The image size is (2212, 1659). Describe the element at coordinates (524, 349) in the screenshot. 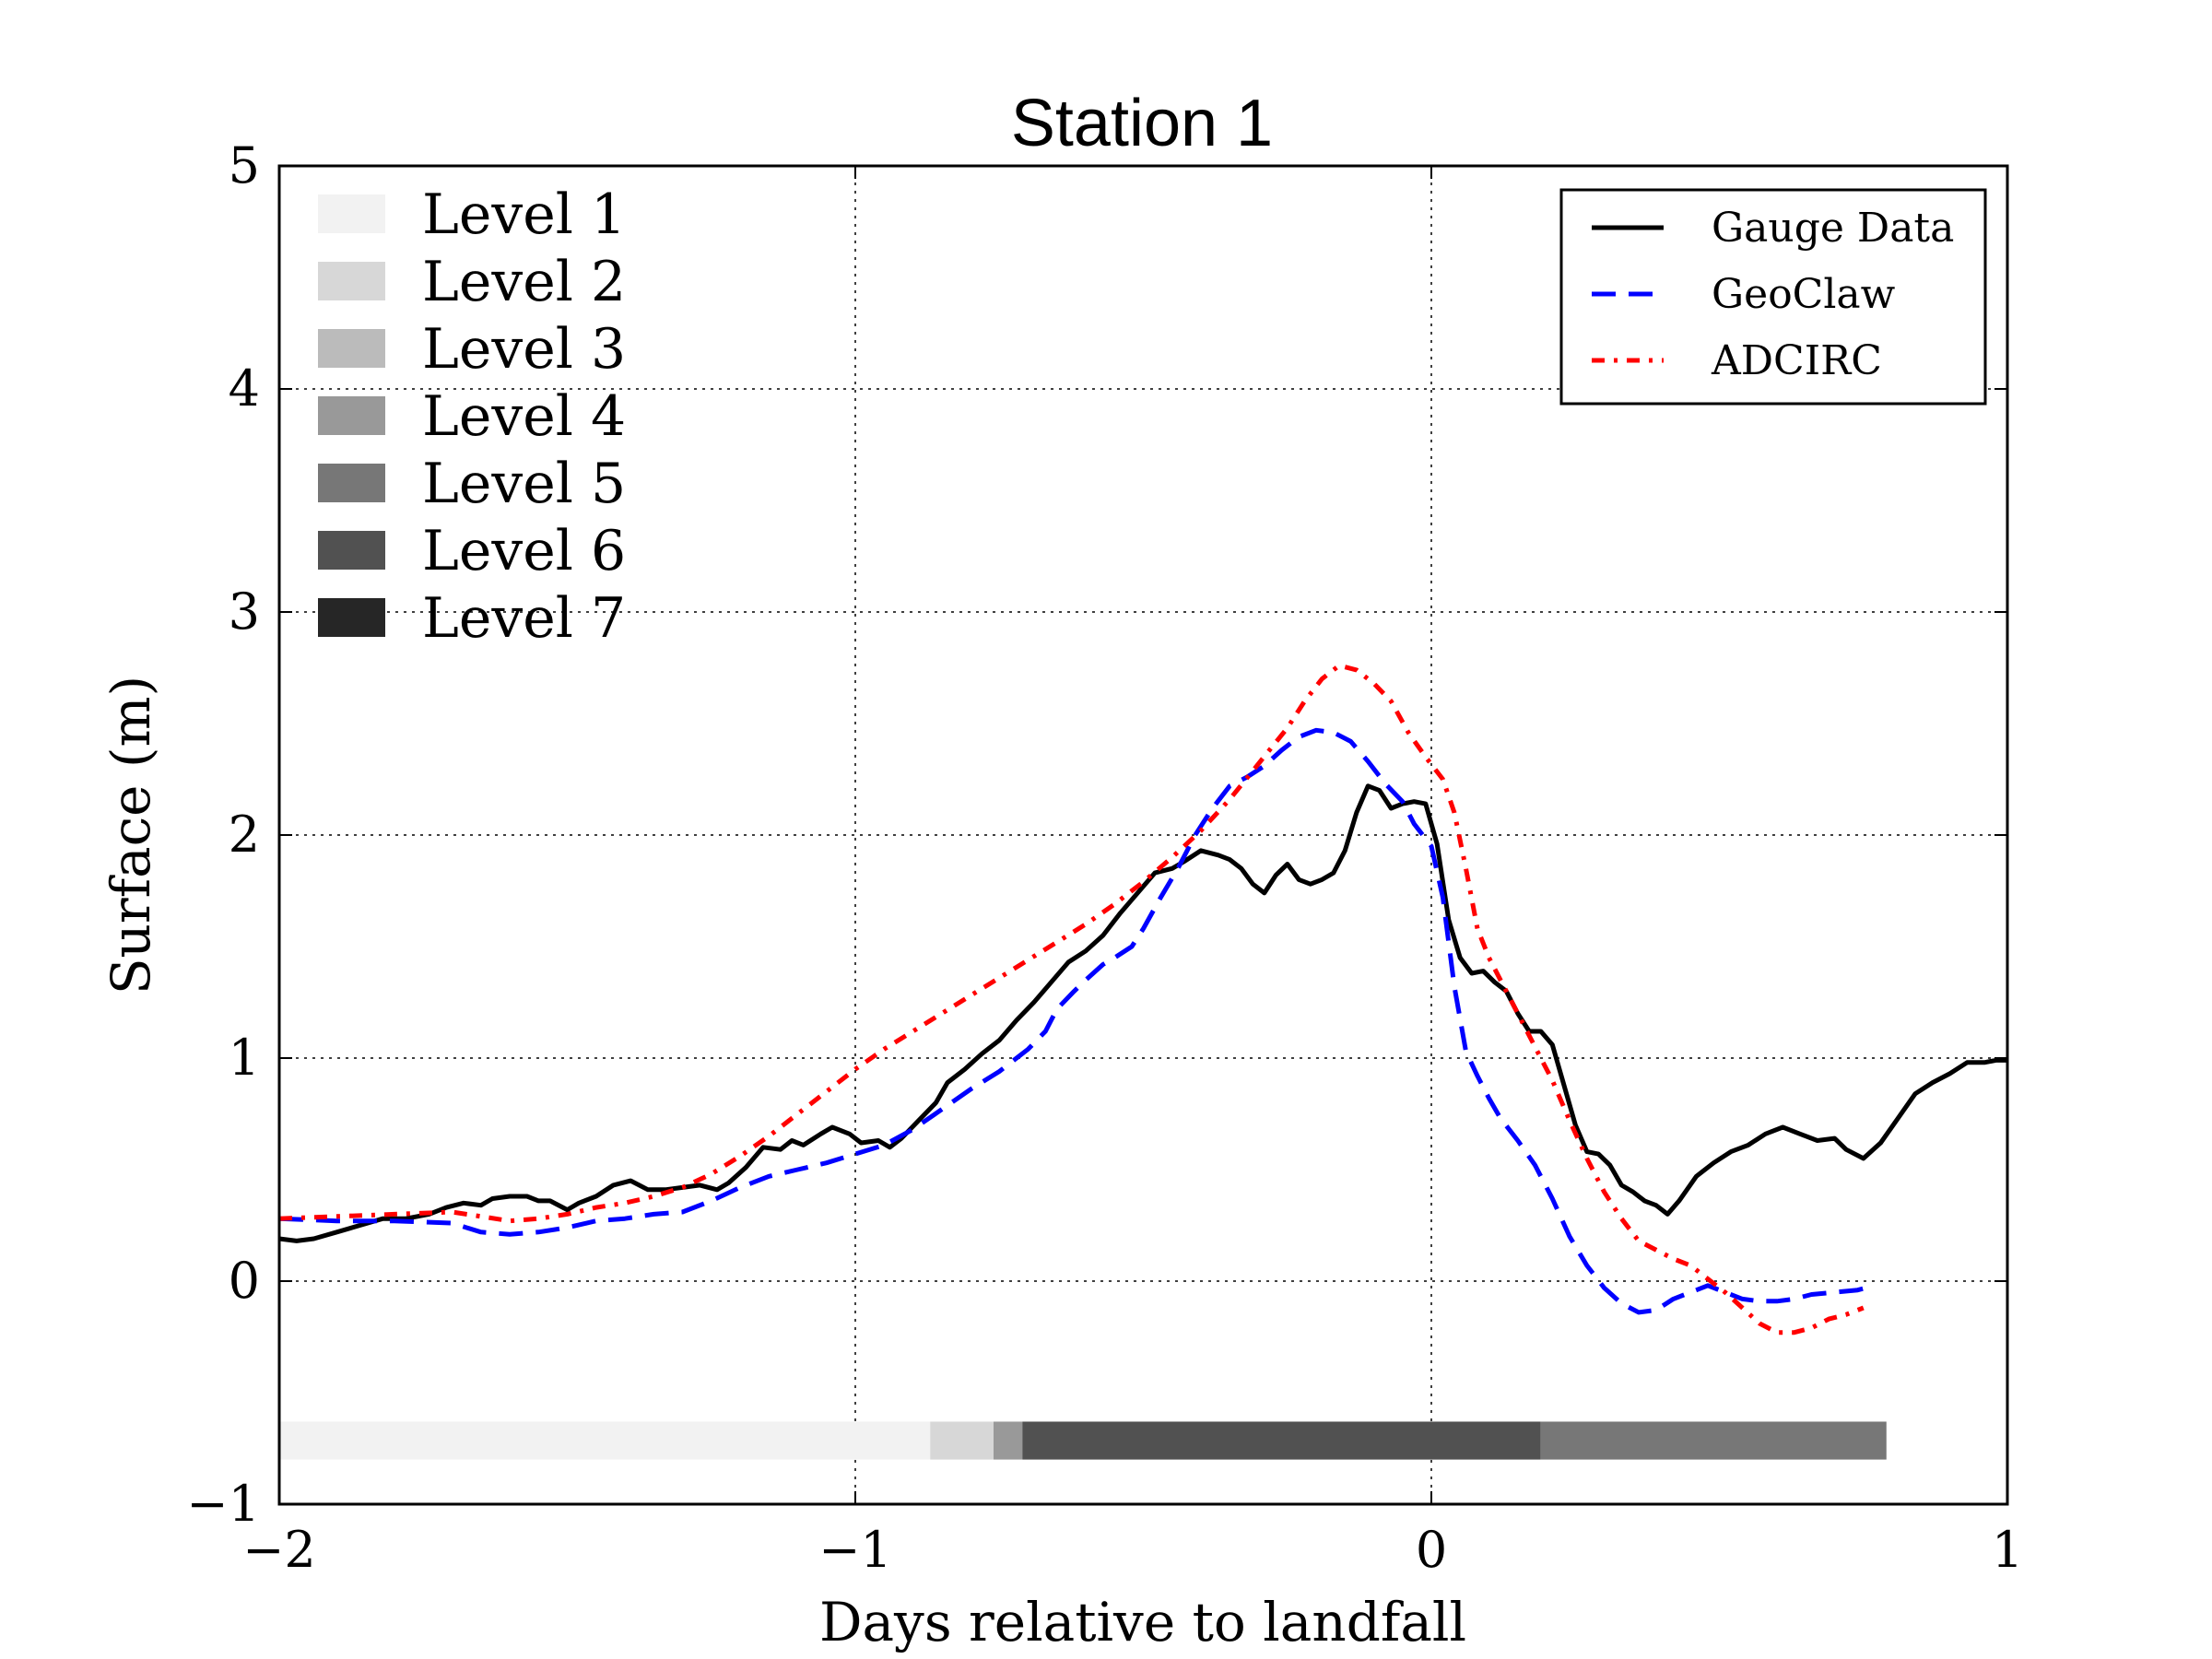

I see `level-legend-label: Level 3` at that location.